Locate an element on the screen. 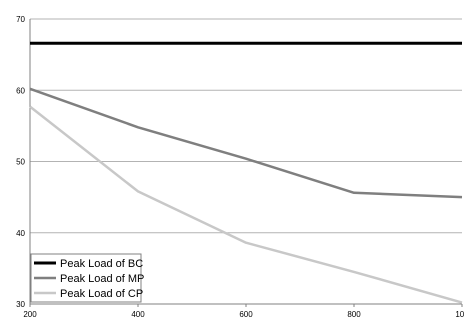 Image resolution: width=464 pixels, height=322 pixels. x-tick-label: 400 is located at coordinates (138, 314).